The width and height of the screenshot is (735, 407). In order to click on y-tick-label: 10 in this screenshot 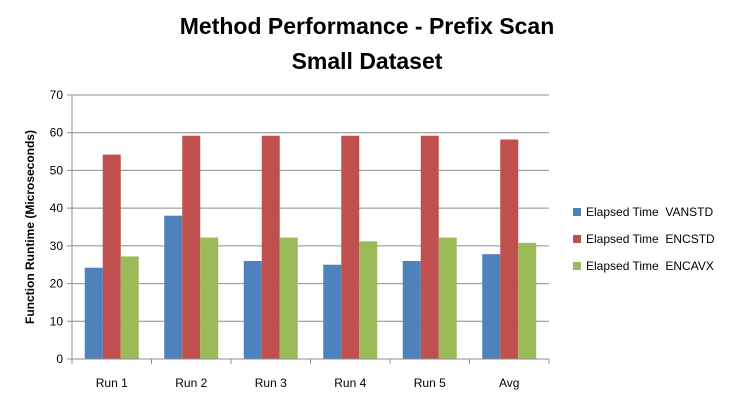, I will do `click(57, 321)`.